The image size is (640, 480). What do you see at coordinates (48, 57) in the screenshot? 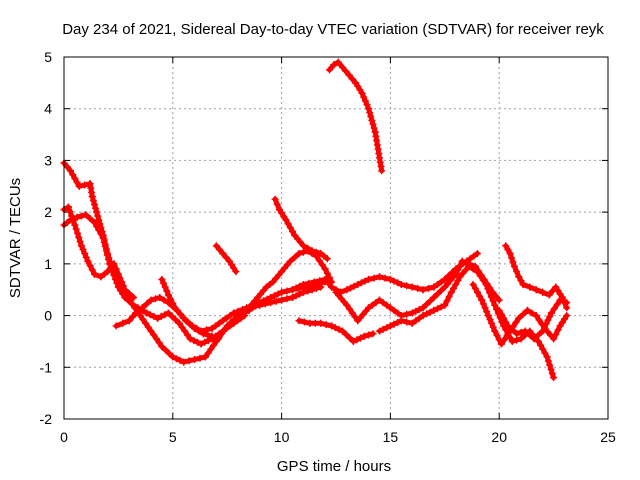
I see `y-tick-label: 5` at bounding box center [48, 57].